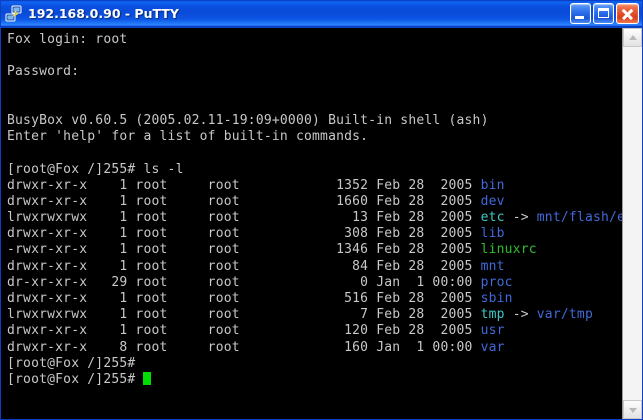 This screenshot has height=420, width=643. Describe the element at coordinates (492, 331) in the screenshot. I see `listing-row-name: usr` at that location.